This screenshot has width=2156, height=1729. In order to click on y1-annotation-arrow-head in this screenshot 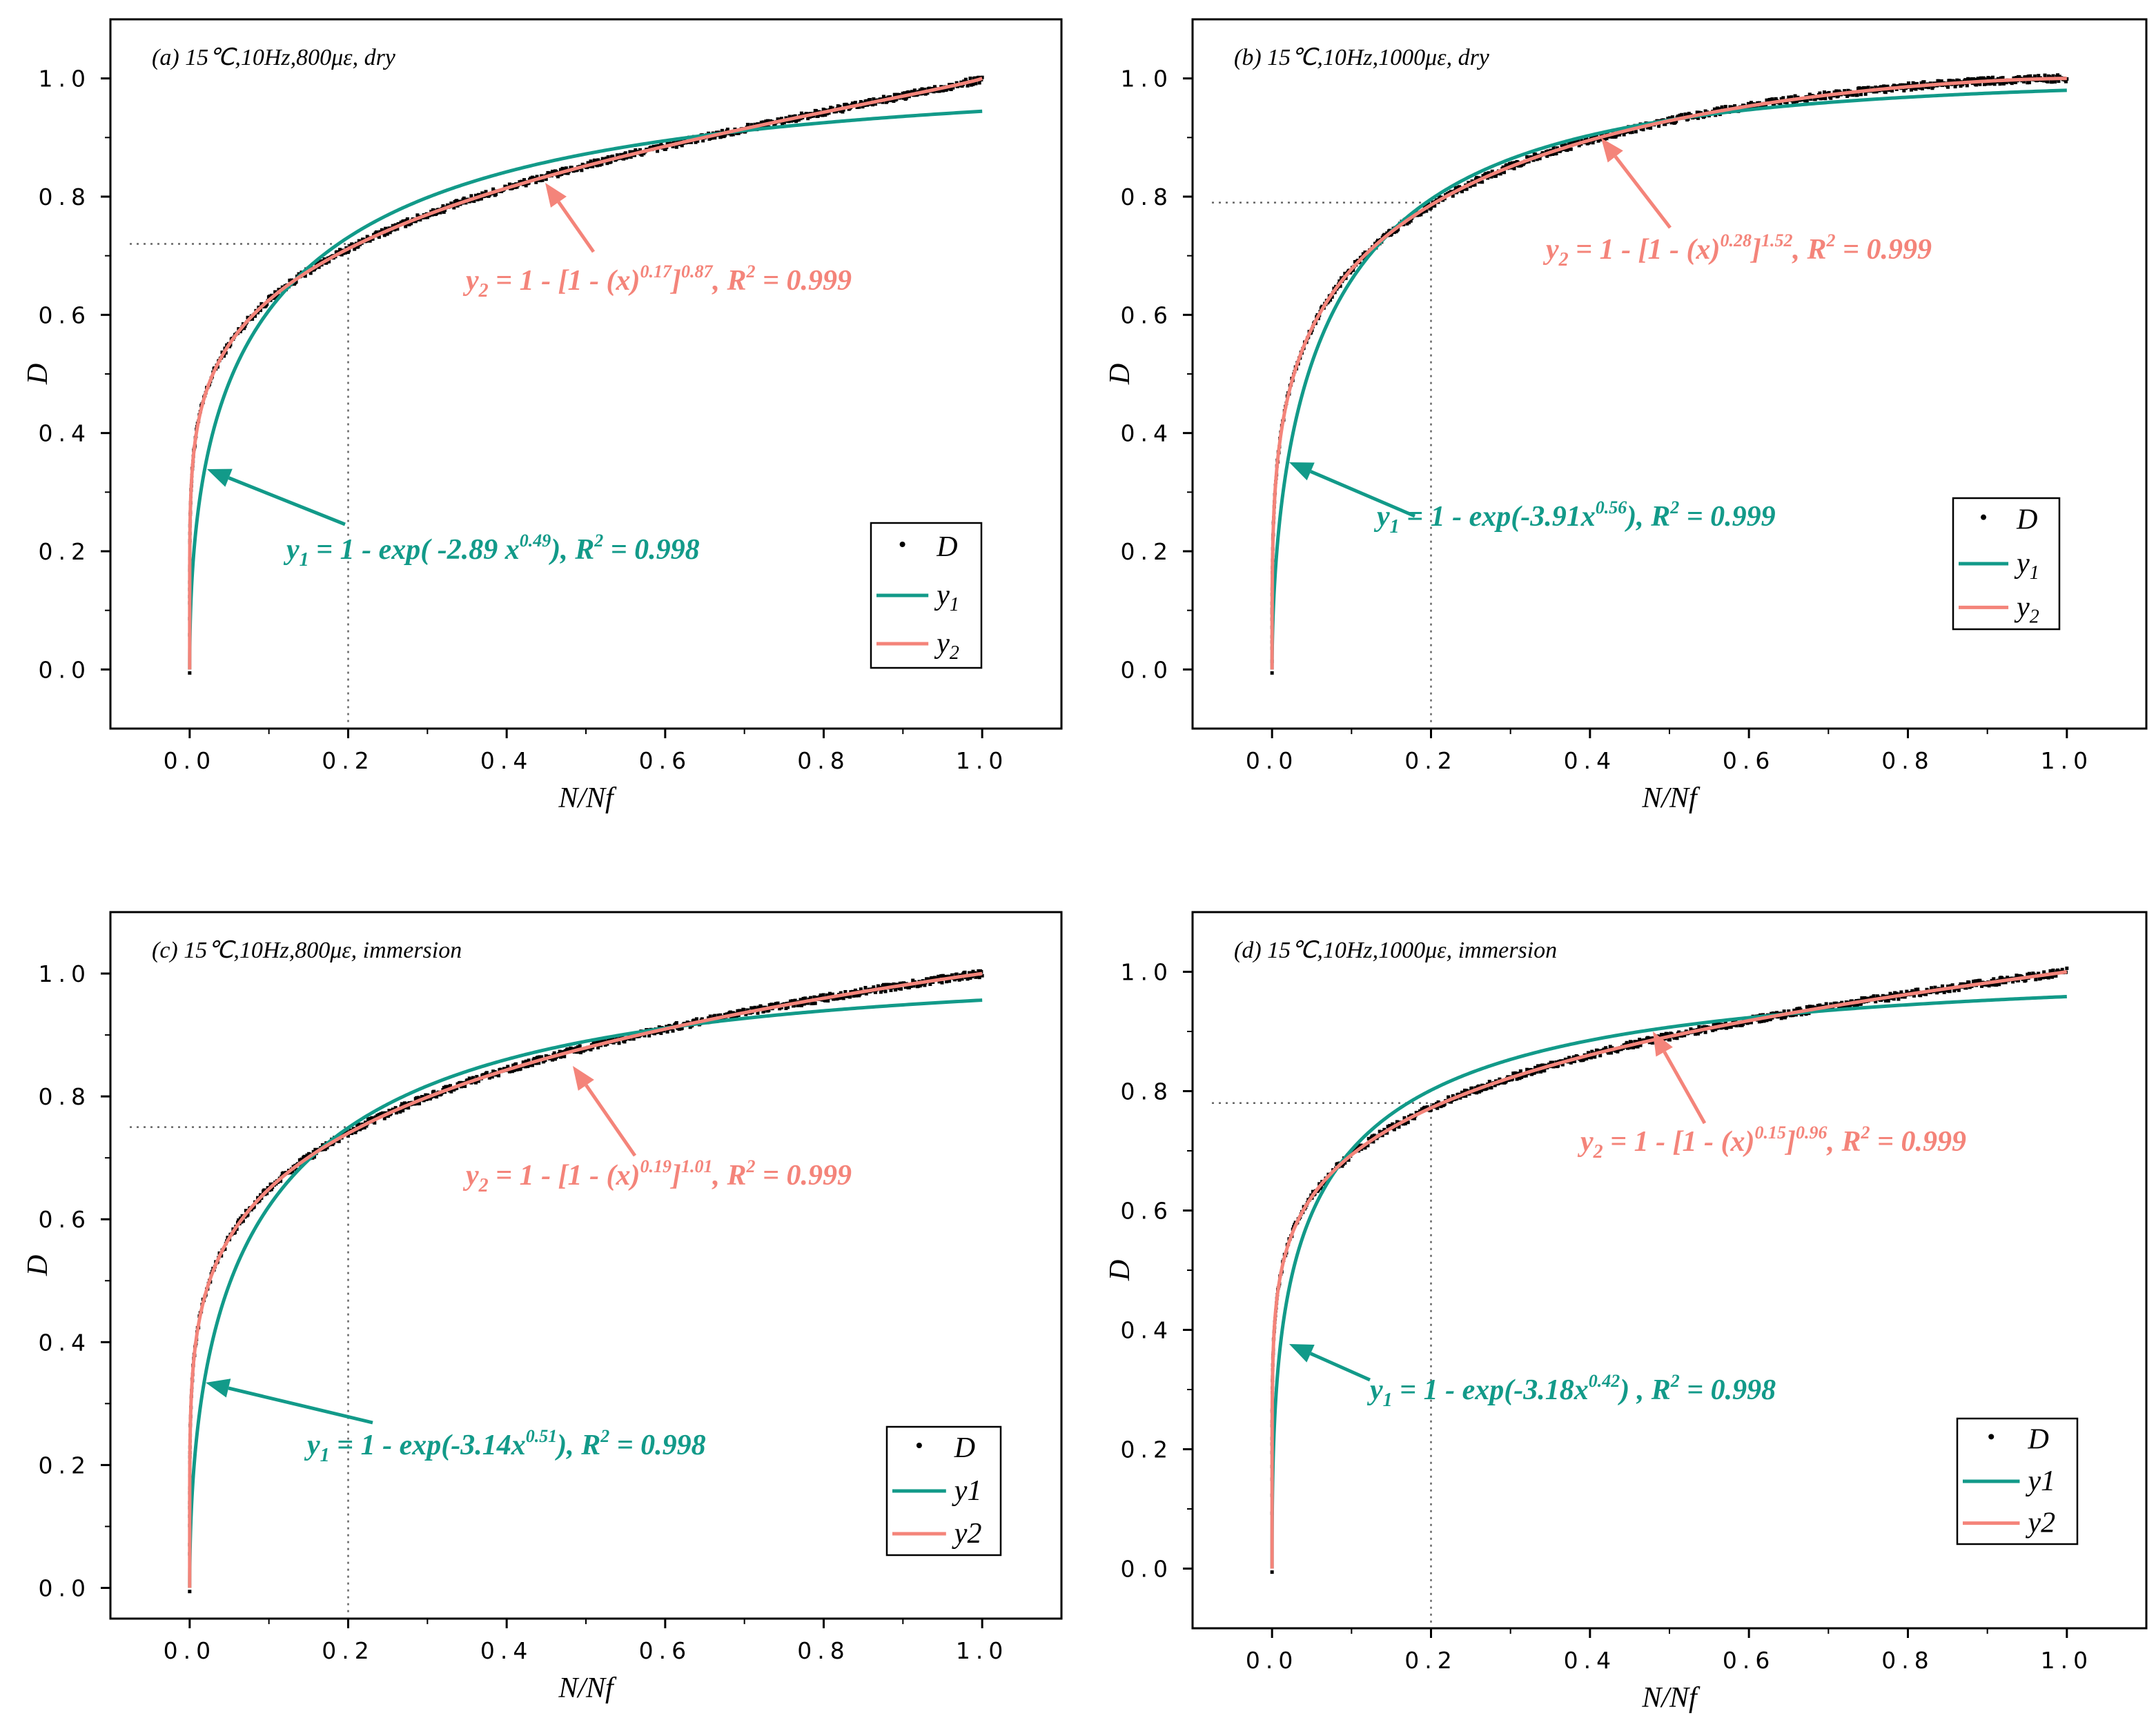, I will do `click(220, 477)`.